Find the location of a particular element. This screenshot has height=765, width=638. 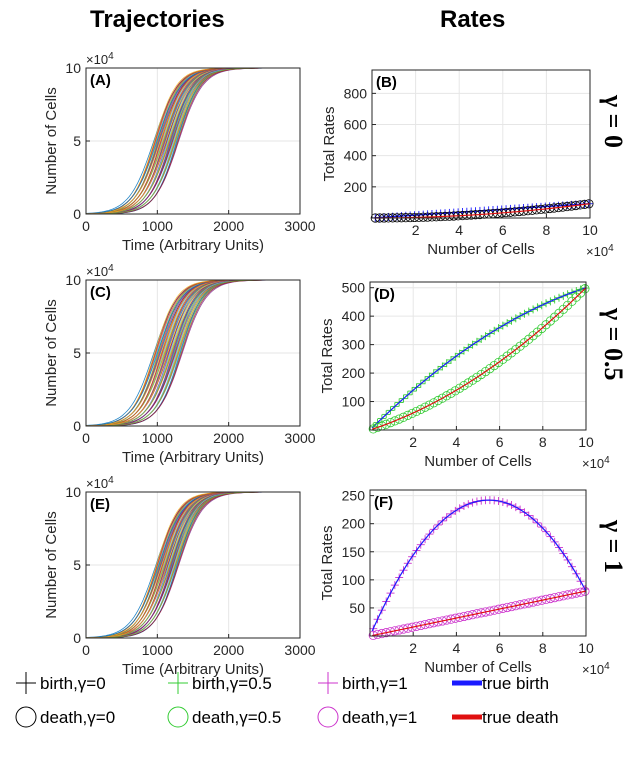

y-tick-label: 600 is located at coordinates (356, 125).